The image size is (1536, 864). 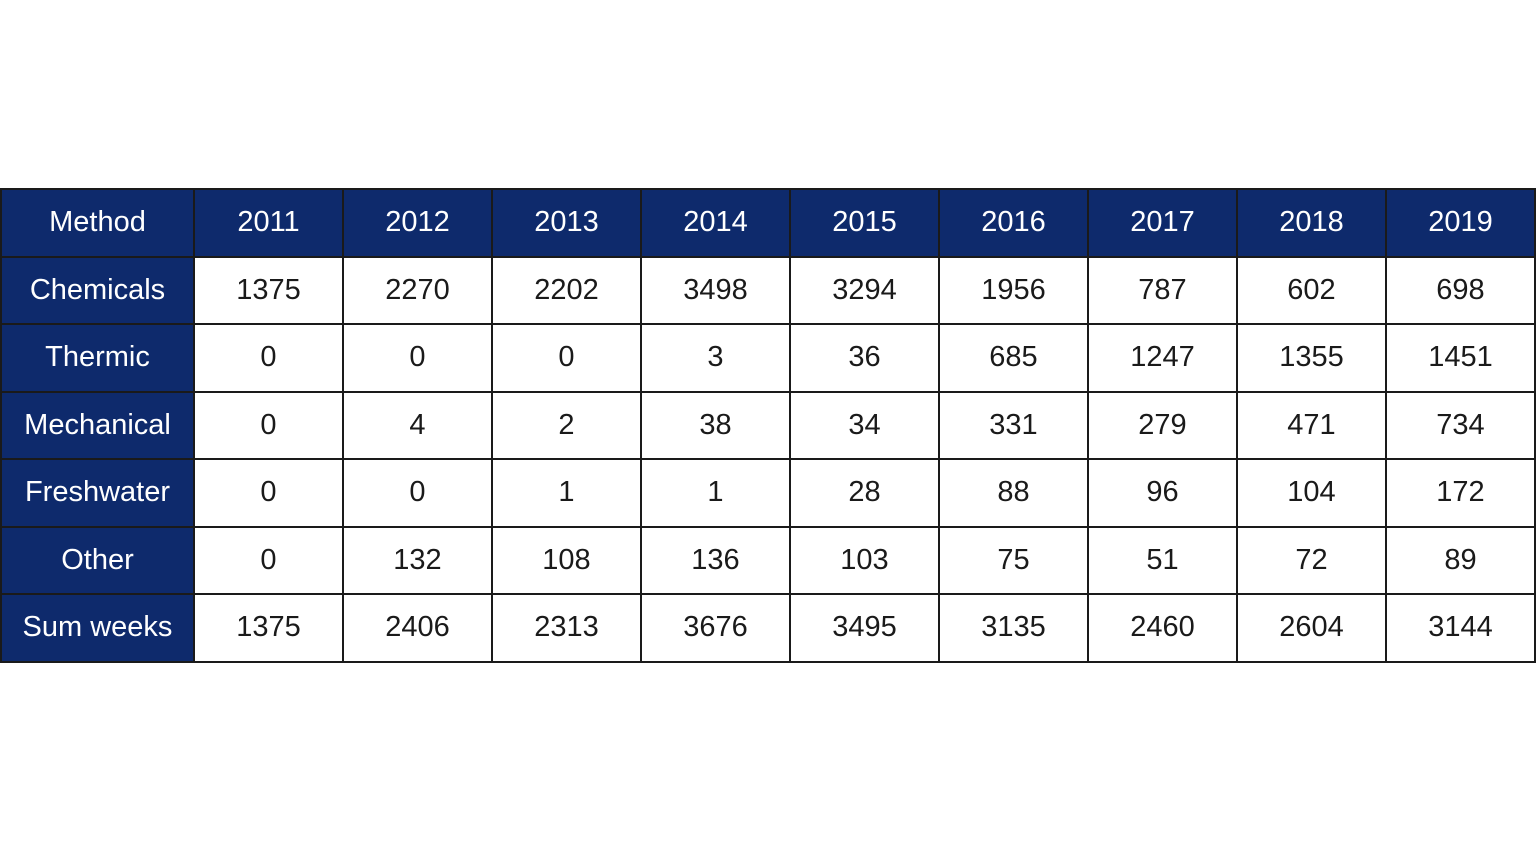 I want to click on table-cell: 698, so click(x=1460, y=290).